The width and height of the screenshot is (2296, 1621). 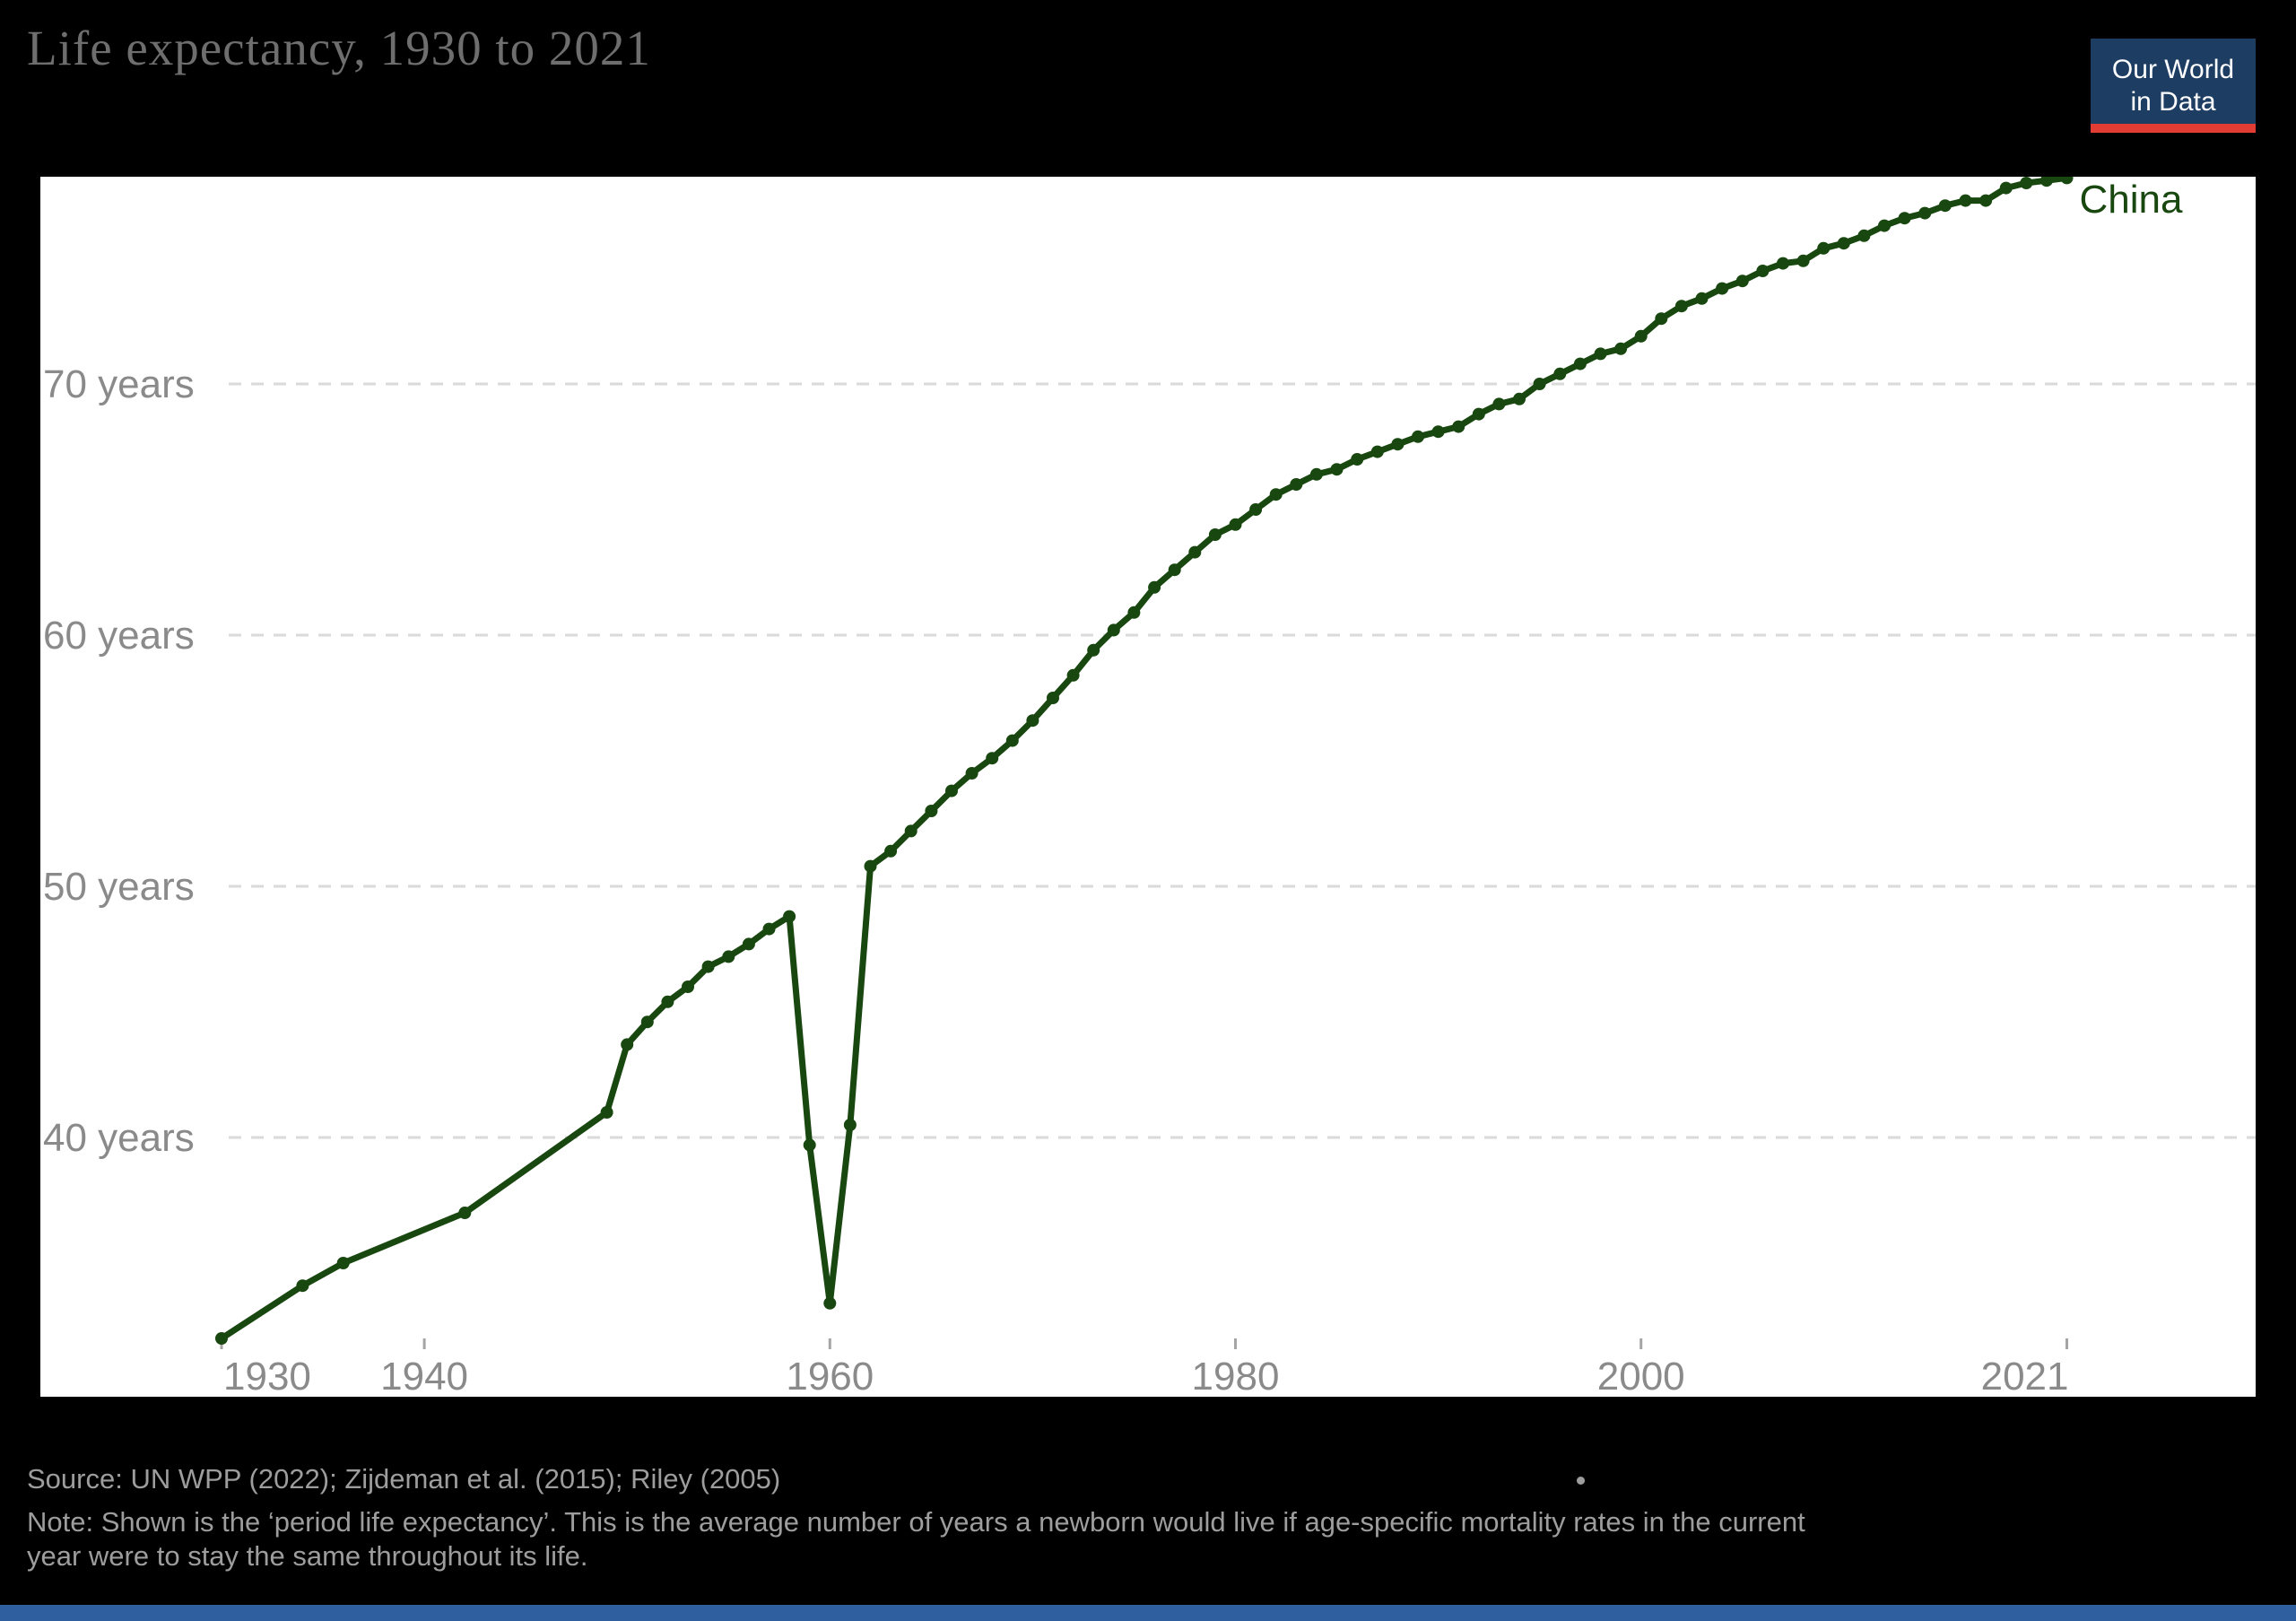 What do you see at coordinates (1641, 1376) in the screenshot?
I see `x-axis-label: 2000` at bounding box center [1641, 1376].